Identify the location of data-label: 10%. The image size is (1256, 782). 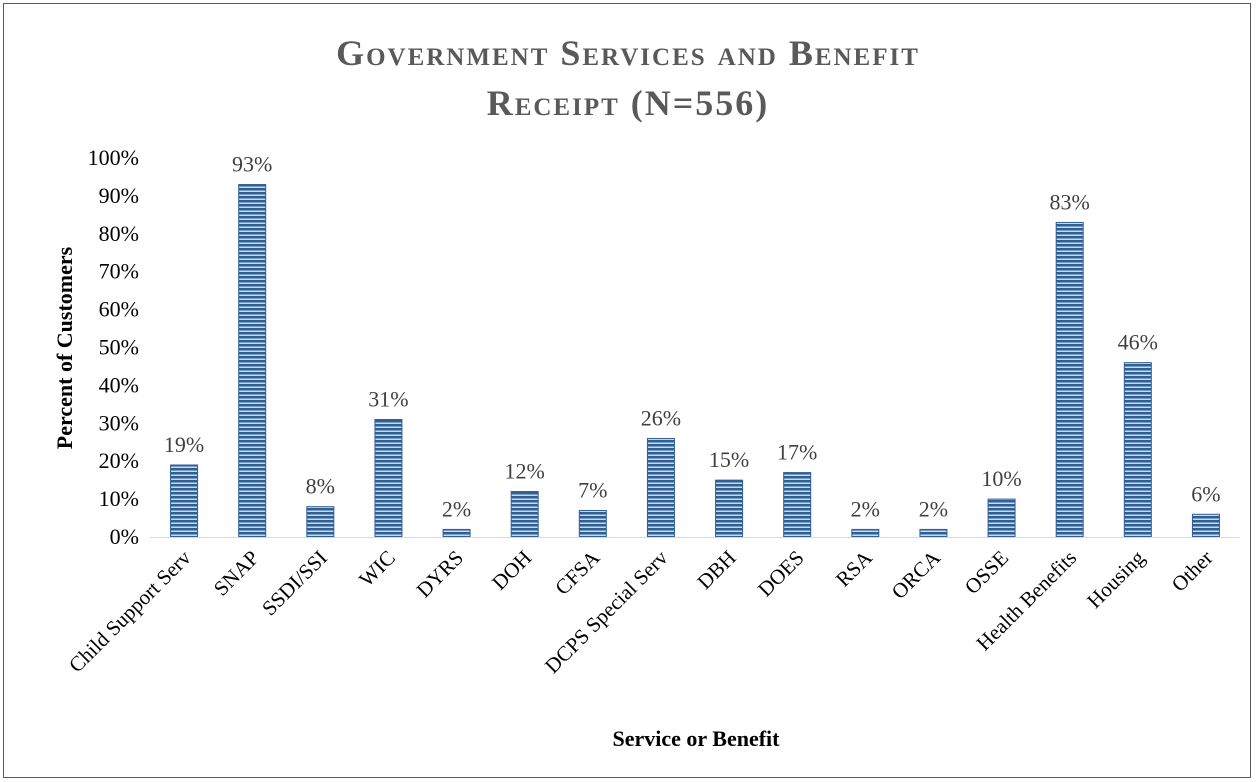
(1001, 478).